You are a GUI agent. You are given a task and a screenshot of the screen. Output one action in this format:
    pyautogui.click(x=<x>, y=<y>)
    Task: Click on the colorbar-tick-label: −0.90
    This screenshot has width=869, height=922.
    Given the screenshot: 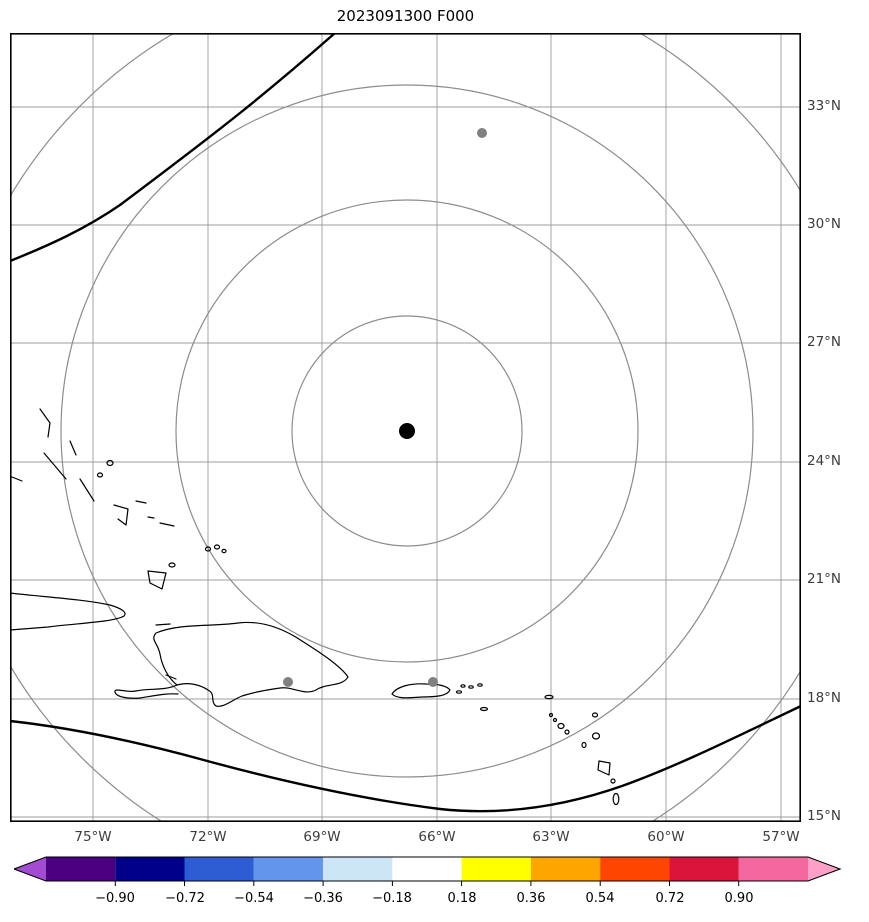 What is the action you would take?
    pyautogui.click(x=115, y=898)
    